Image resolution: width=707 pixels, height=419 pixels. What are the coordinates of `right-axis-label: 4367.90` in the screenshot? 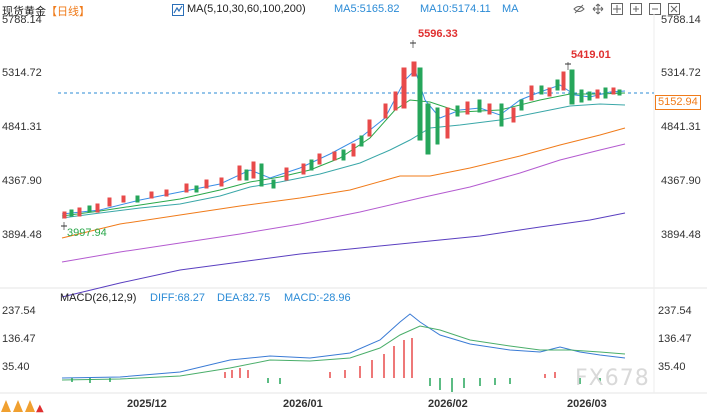 It's located at (681, 181).